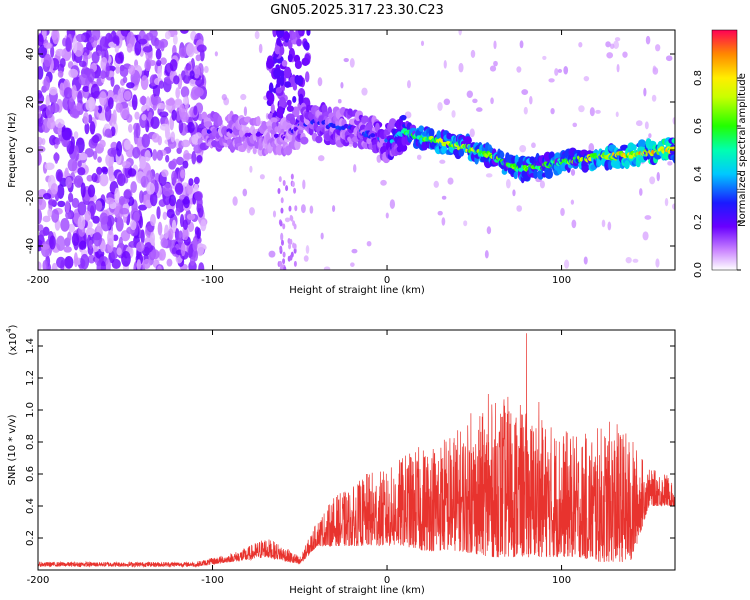 This screenshot has height=600, width=750. I want to click on colorbar-tick-label: 0.0, so click(698, 270).